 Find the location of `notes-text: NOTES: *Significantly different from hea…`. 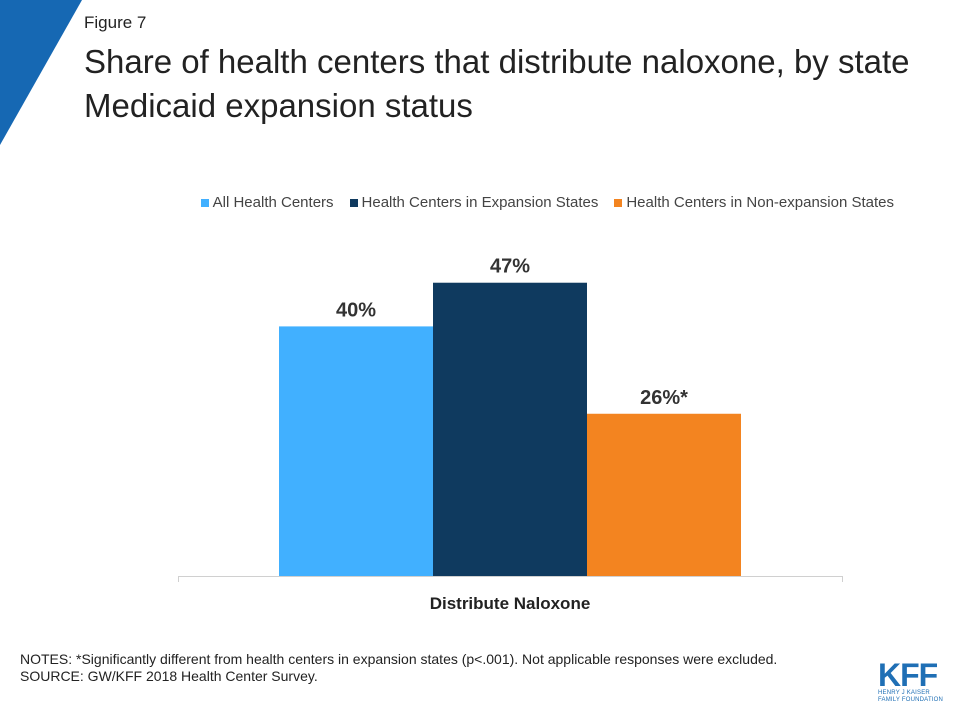

notes-text: NOTES: *Significantly different from hea… is located at coordinates (399, 659).